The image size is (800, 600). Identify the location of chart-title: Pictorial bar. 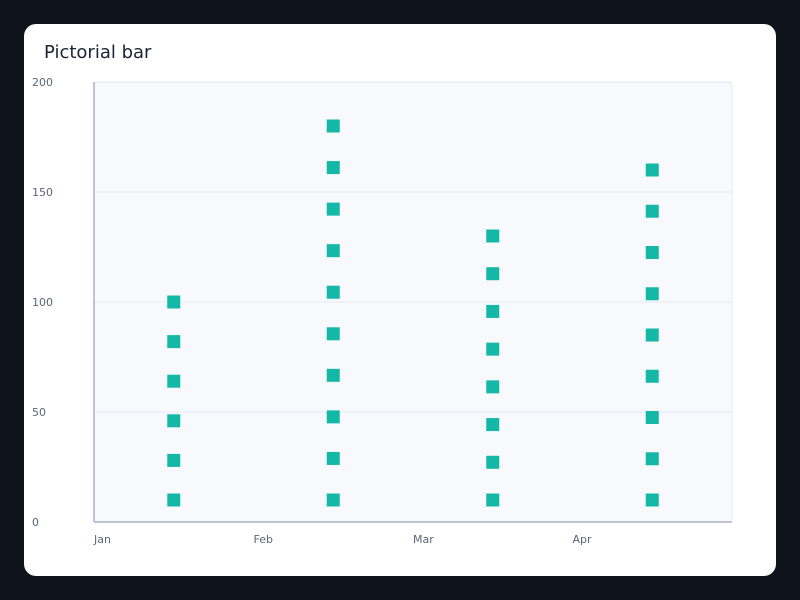
(98, 52).